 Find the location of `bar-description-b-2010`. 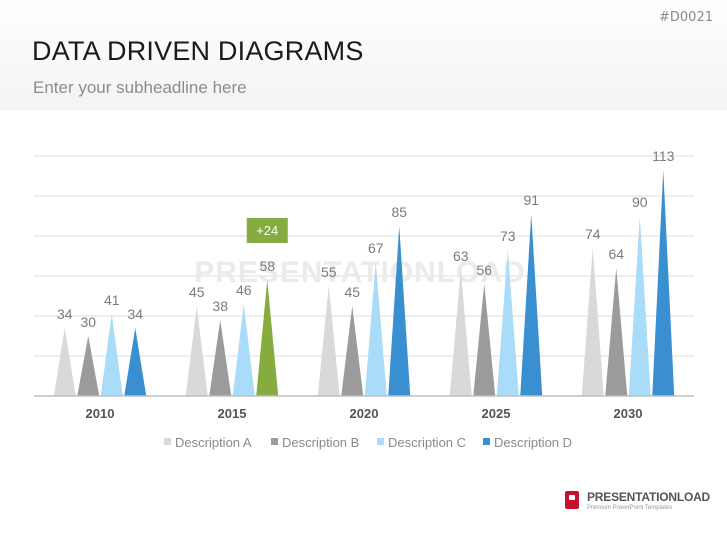

bar-description-b-2010 is located at coordinates (88, 366).